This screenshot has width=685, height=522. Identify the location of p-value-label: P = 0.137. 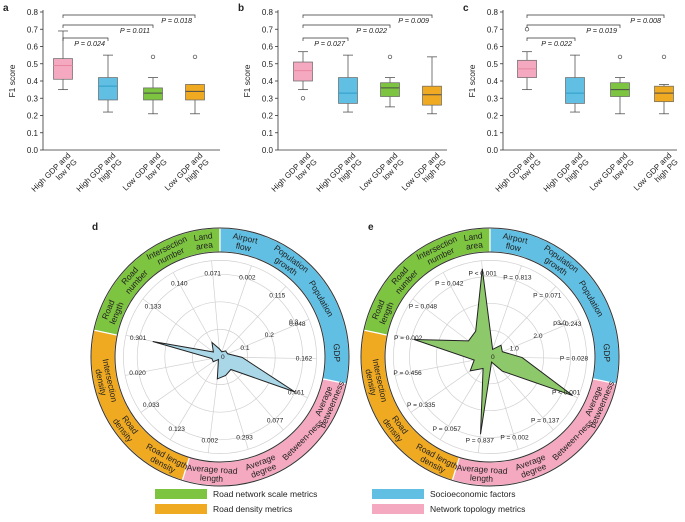
(545, 420).